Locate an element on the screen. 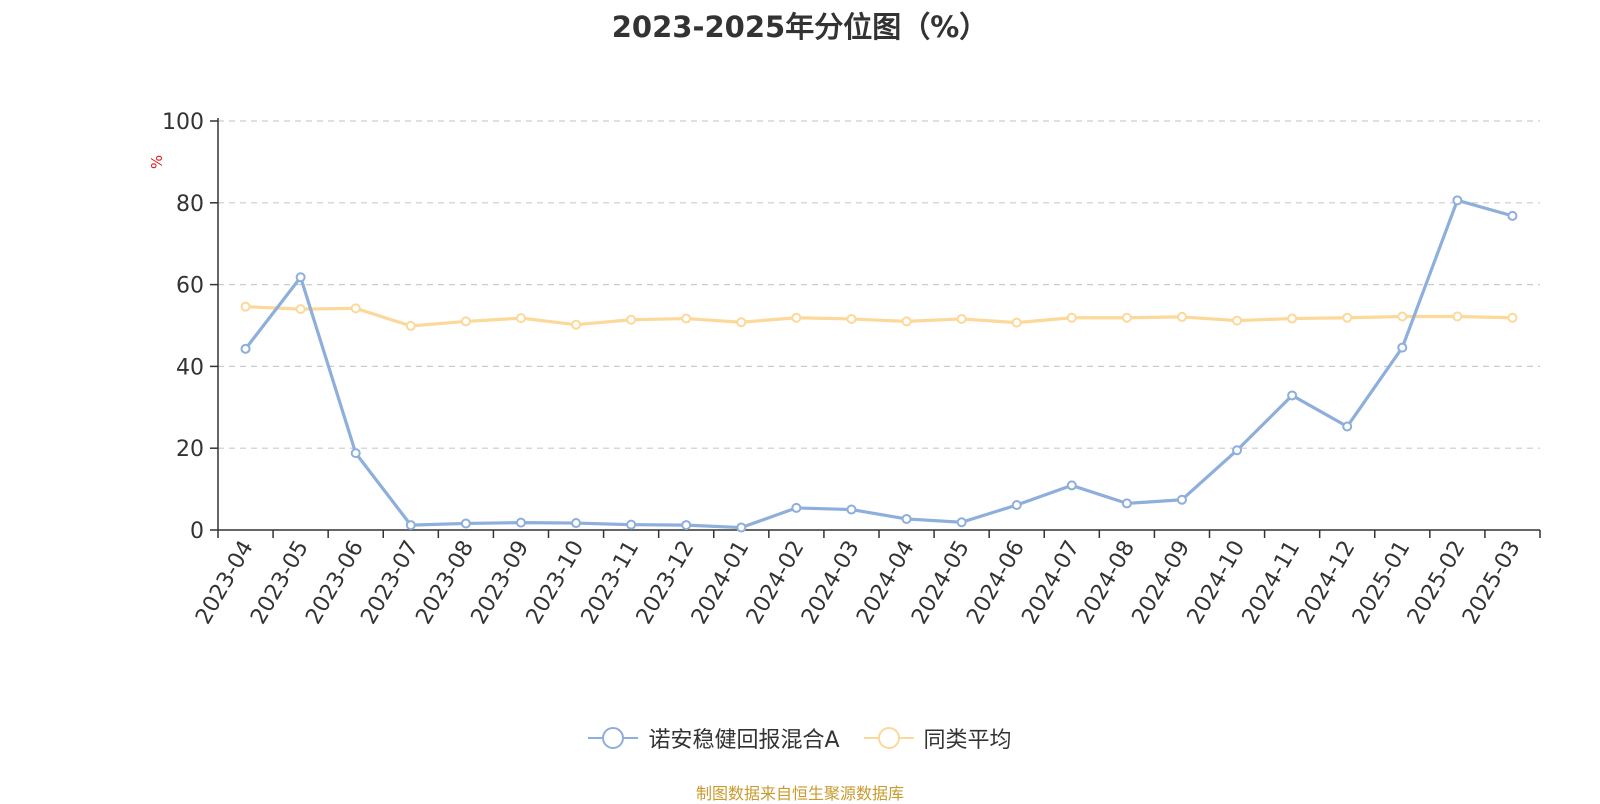  y-tick-label: 60 is located at coordinates (190, 286).